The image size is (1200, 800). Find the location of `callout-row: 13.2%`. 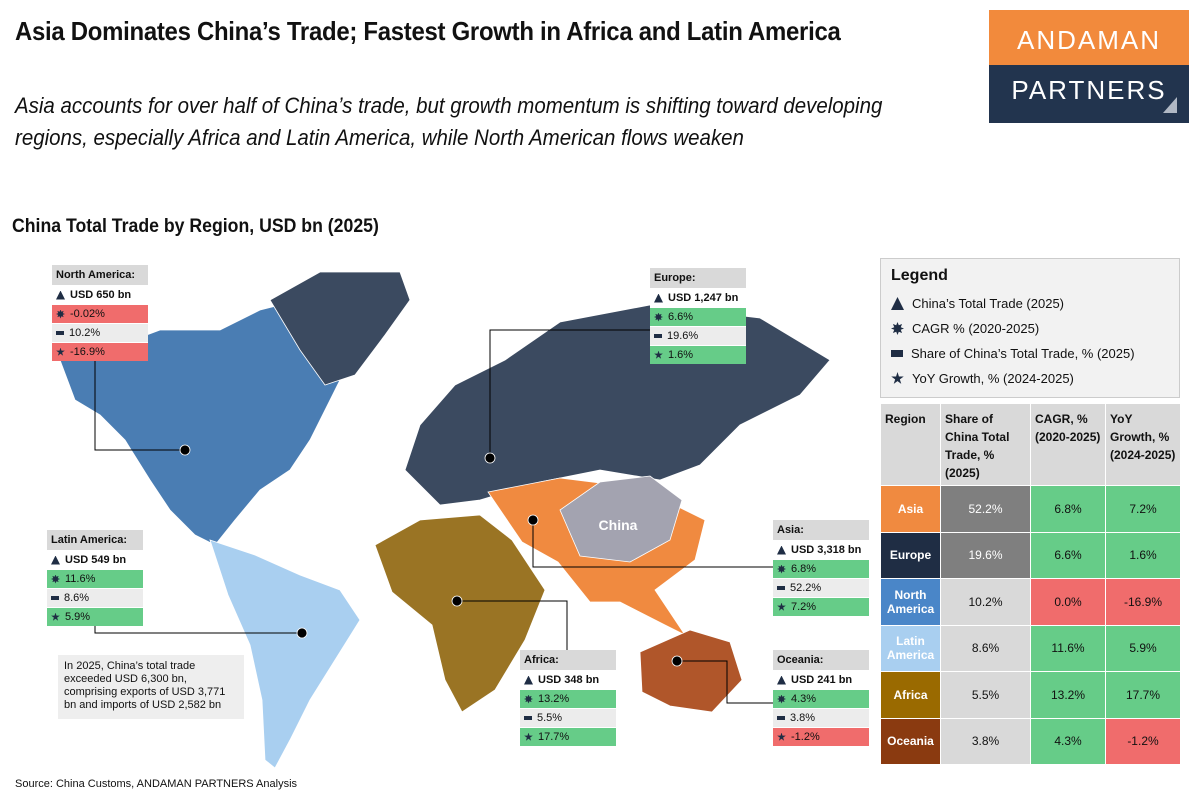

callout-row: 13.2% is located at coordinates (568, 698).